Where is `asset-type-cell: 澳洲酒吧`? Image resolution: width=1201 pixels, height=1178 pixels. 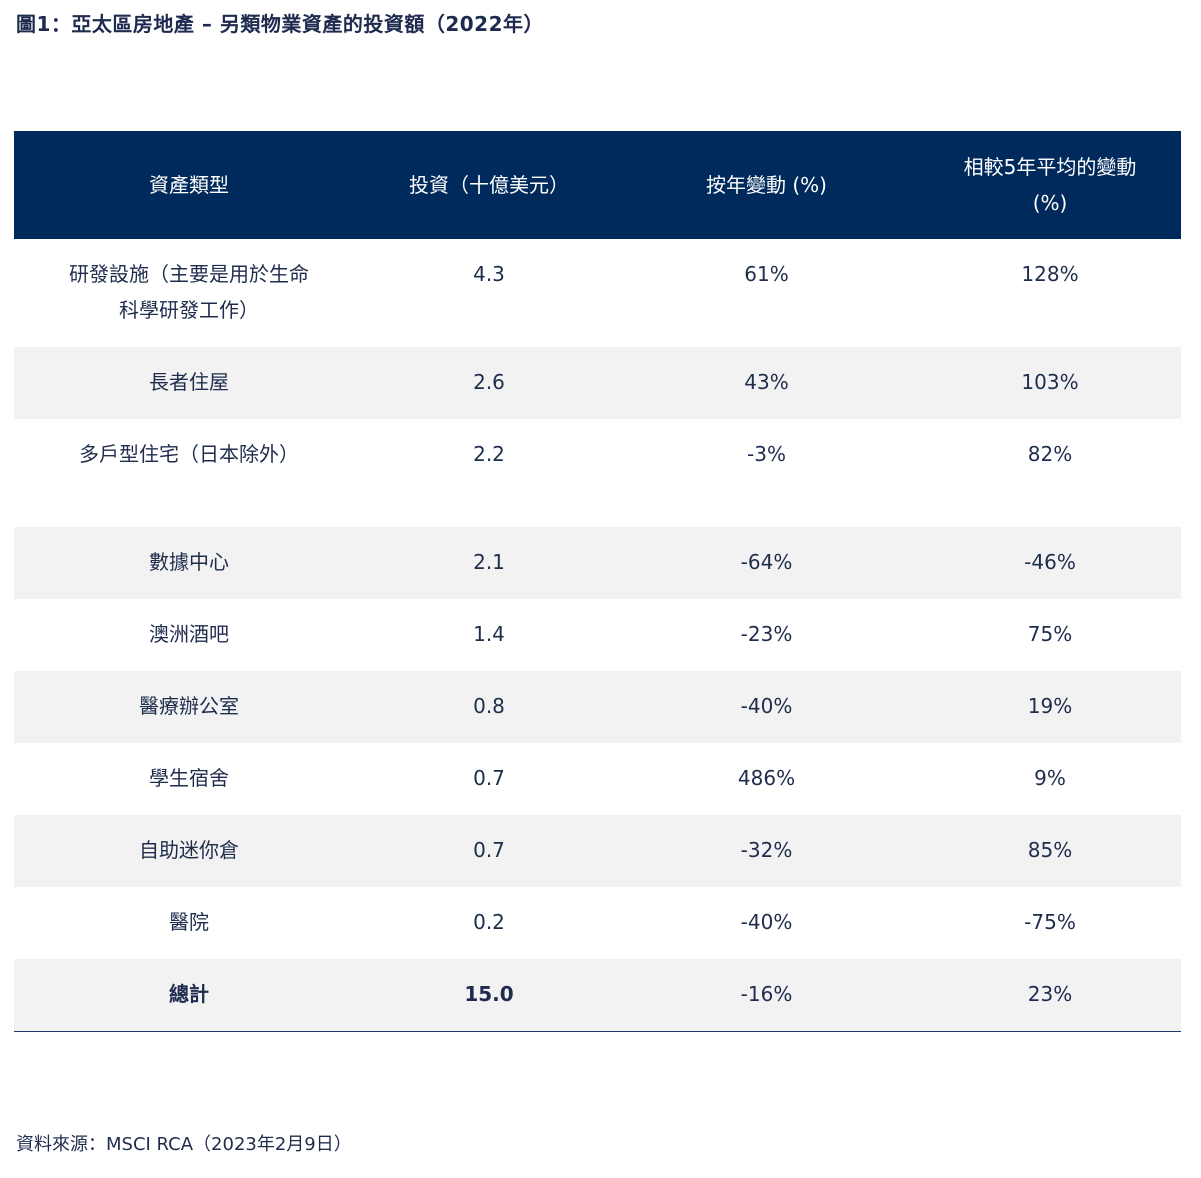
asset-type-cell: 澳洲酒吧 is located at coordinates (189, 634).